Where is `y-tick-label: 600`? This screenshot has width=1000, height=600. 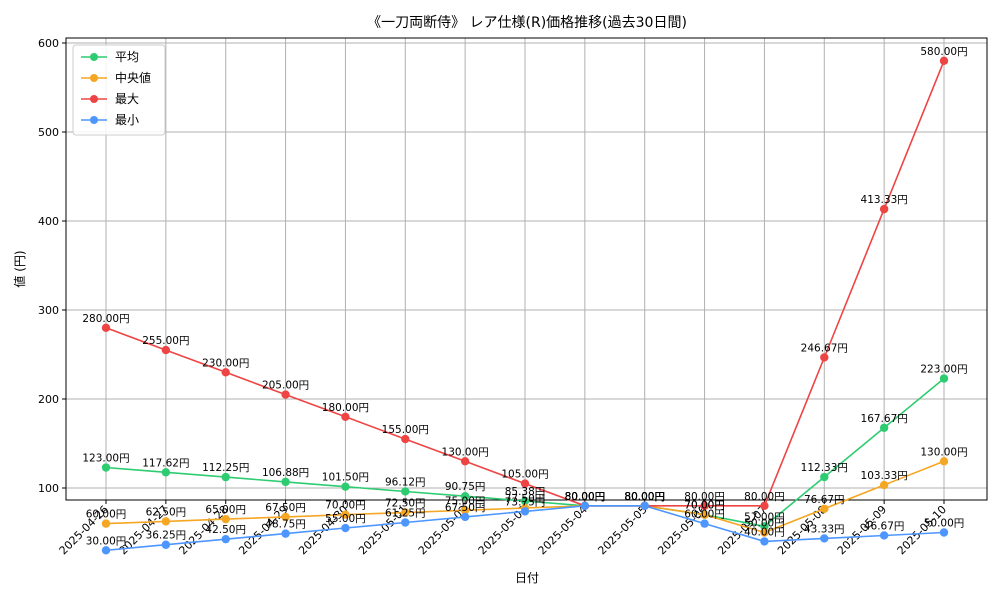 y-tick-label: 600 is located at coordinates (48, 43).